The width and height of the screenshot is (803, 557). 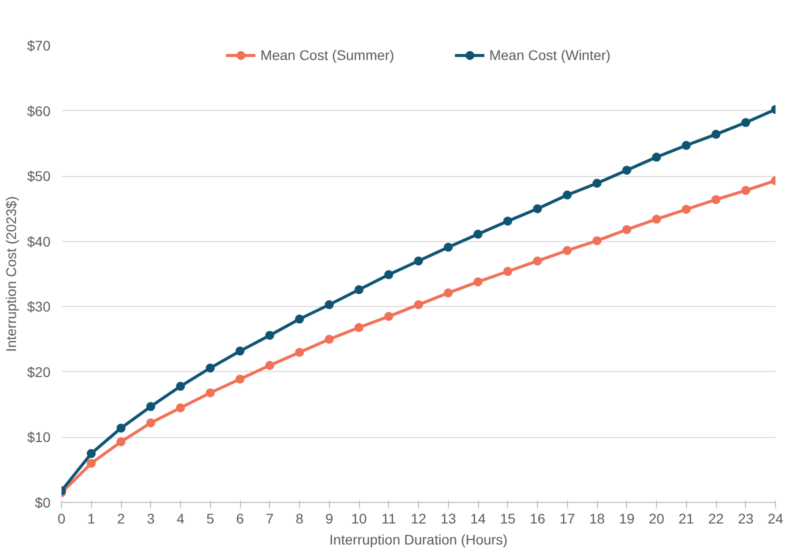 I want to click on y-tick-label: $50, so click(x=39, y=176).